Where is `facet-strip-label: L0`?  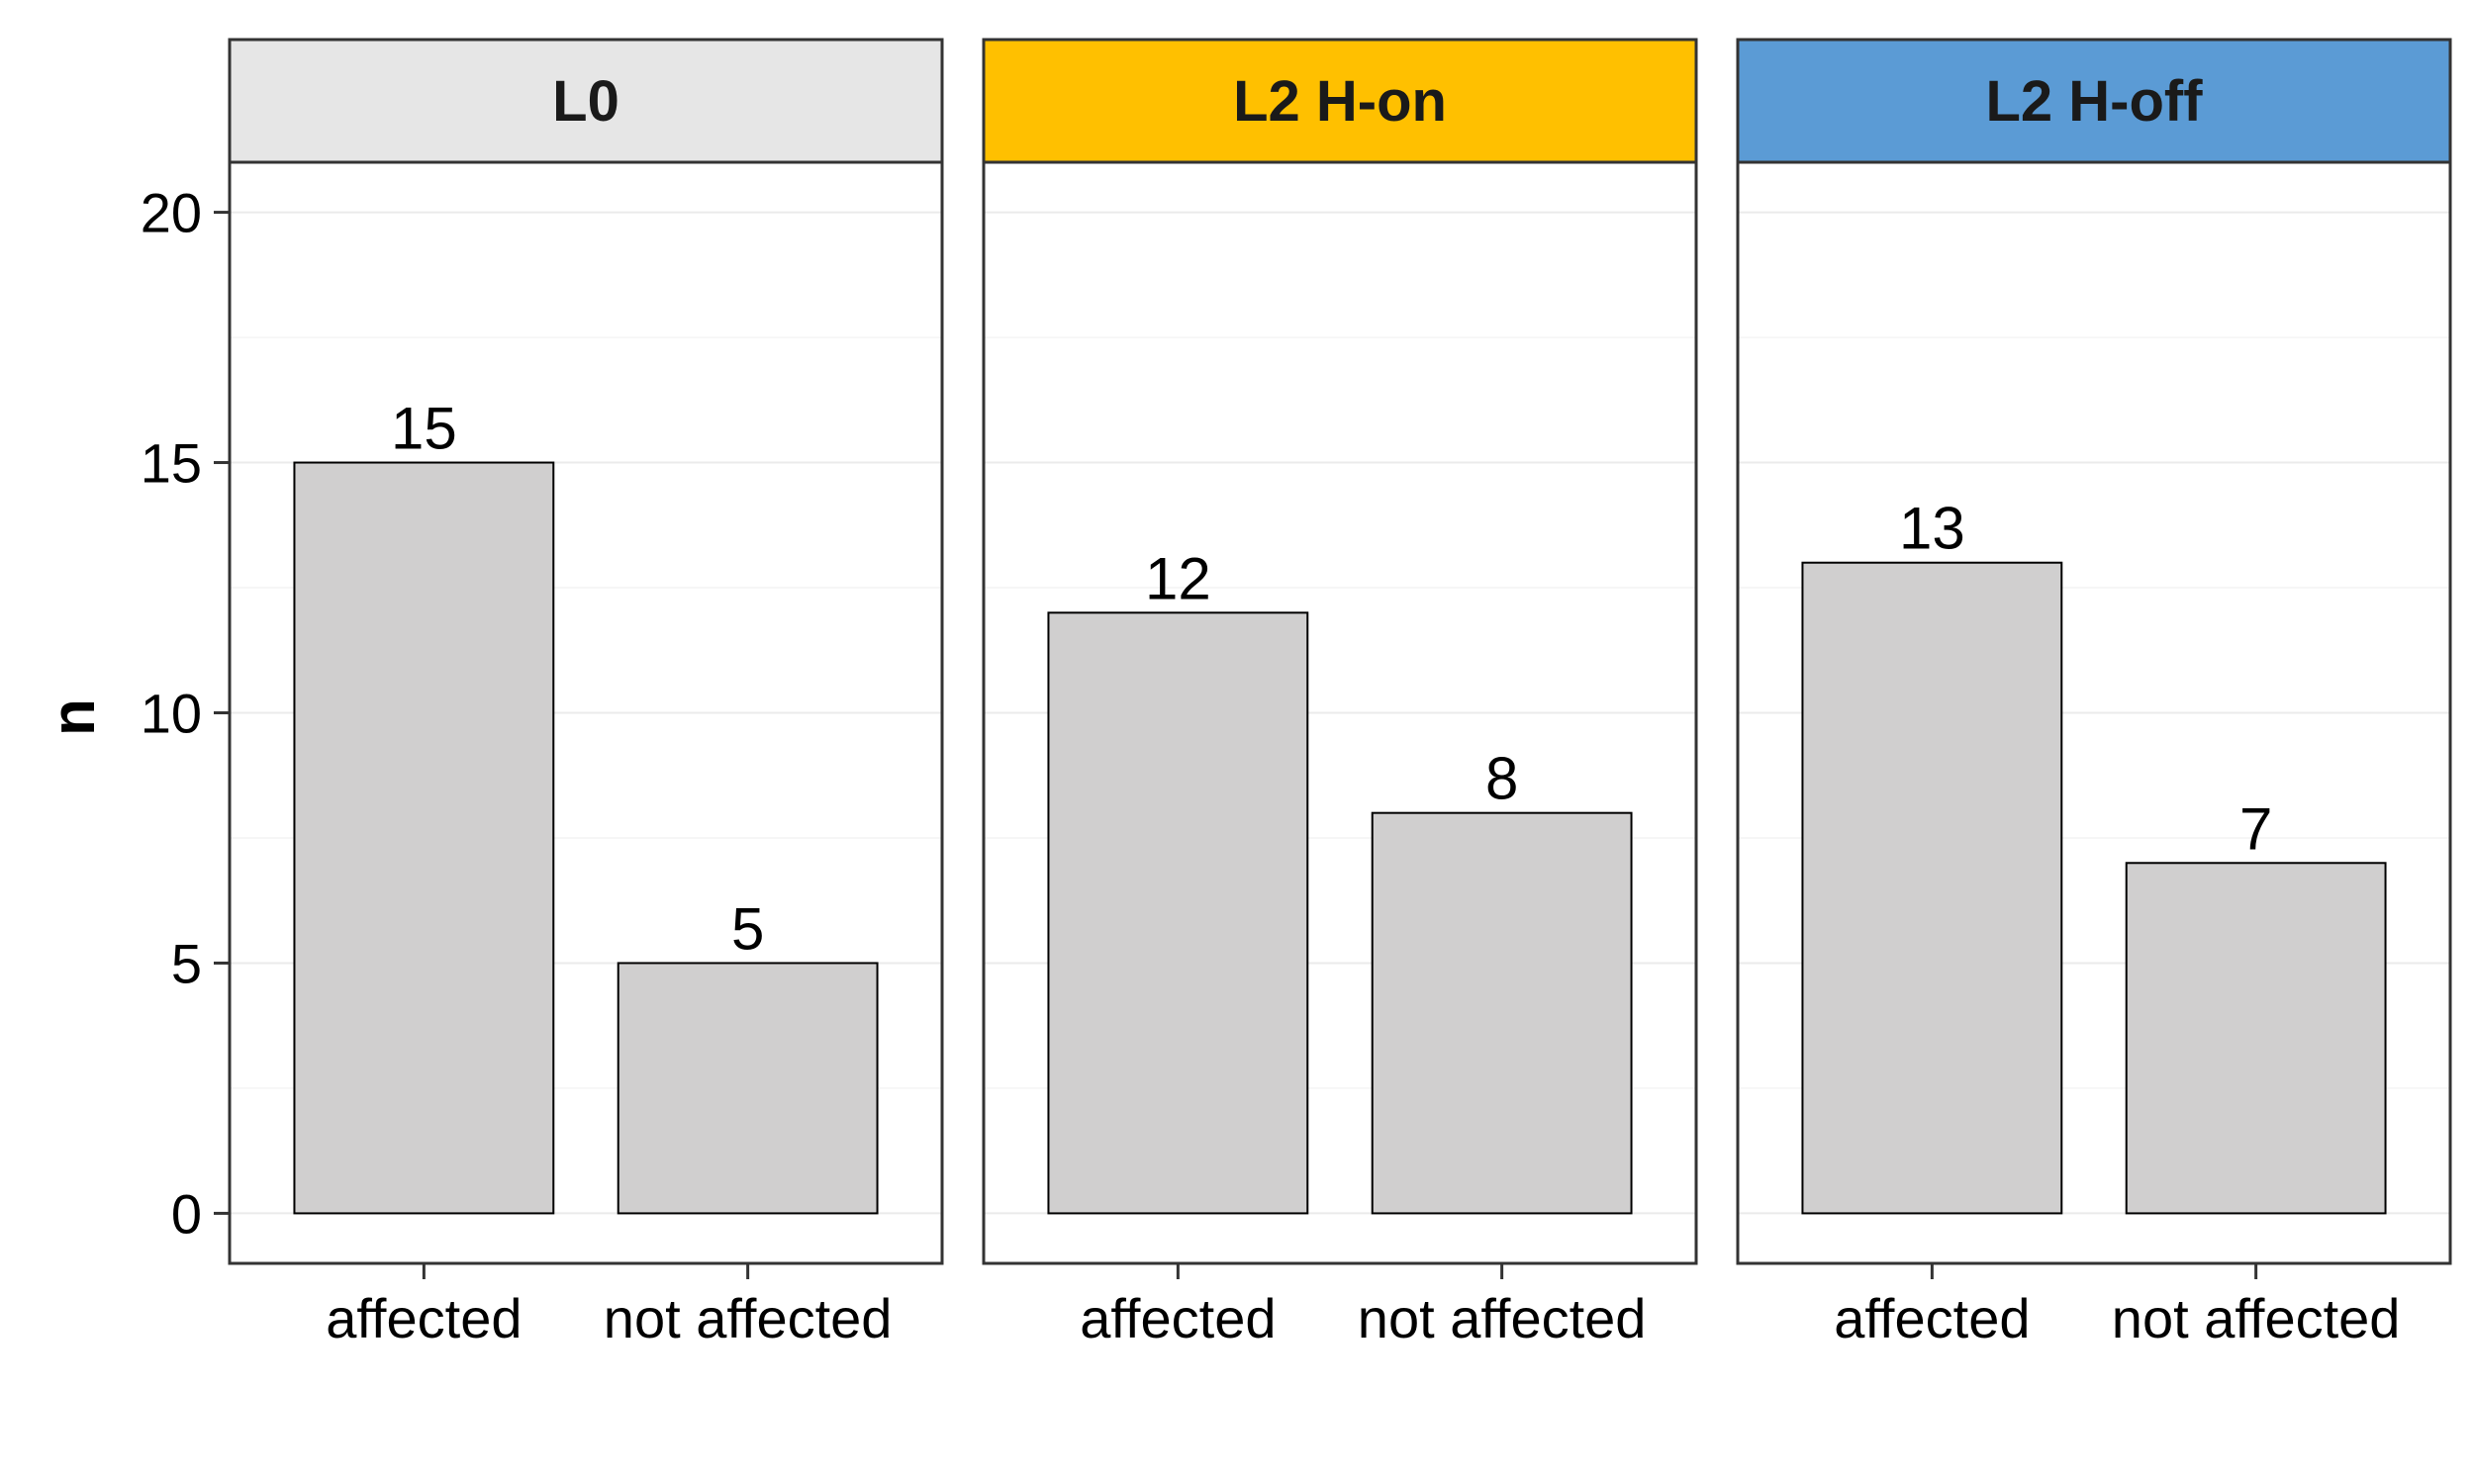
facet-strip-label: L0 is located at coordinates (586, 101).